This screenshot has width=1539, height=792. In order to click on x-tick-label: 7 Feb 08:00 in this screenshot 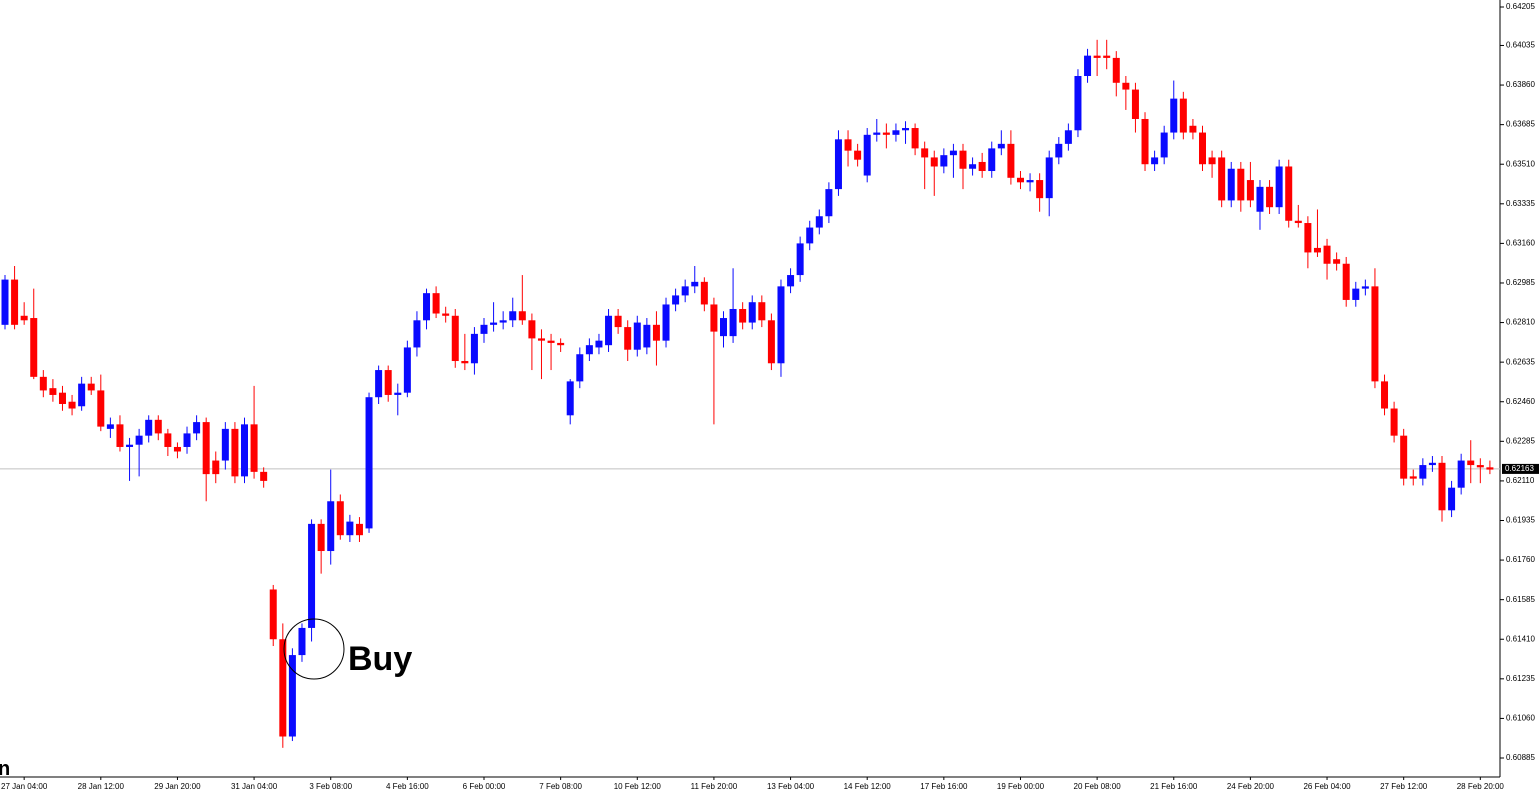, I will do `click(560, 786)`.